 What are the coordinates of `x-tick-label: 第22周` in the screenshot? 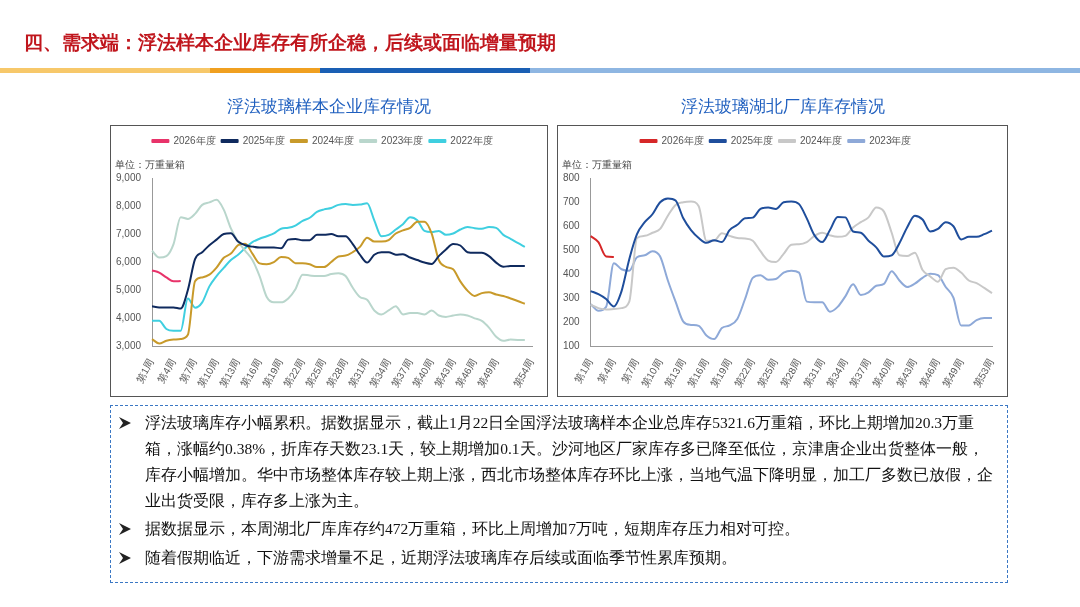 It's located at (744, 373).